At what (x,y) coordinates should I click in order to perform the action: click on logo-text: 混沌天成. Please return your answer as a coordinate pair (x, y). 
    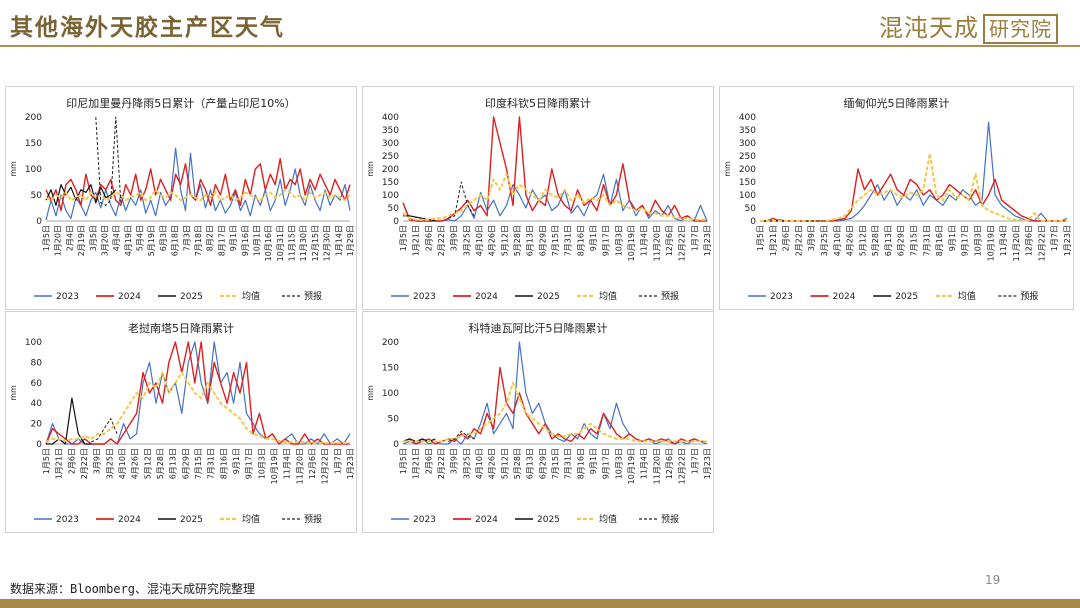
    Looking at the image, I should click on (929, 28).